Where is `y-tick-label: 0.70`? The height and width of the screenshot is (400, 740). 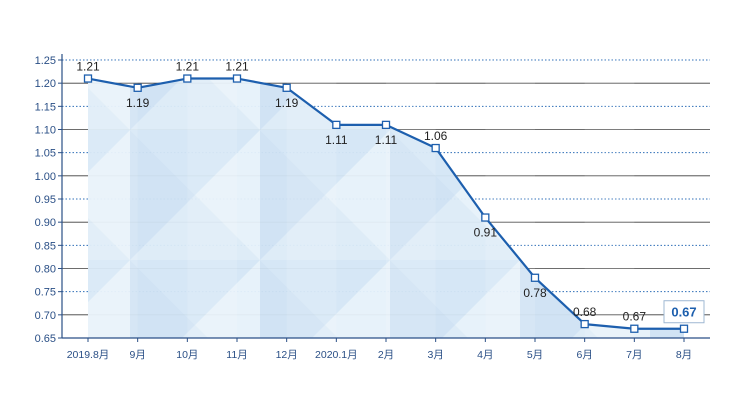 y-tick-label: 0.70 is located at coordinates (45, 316).